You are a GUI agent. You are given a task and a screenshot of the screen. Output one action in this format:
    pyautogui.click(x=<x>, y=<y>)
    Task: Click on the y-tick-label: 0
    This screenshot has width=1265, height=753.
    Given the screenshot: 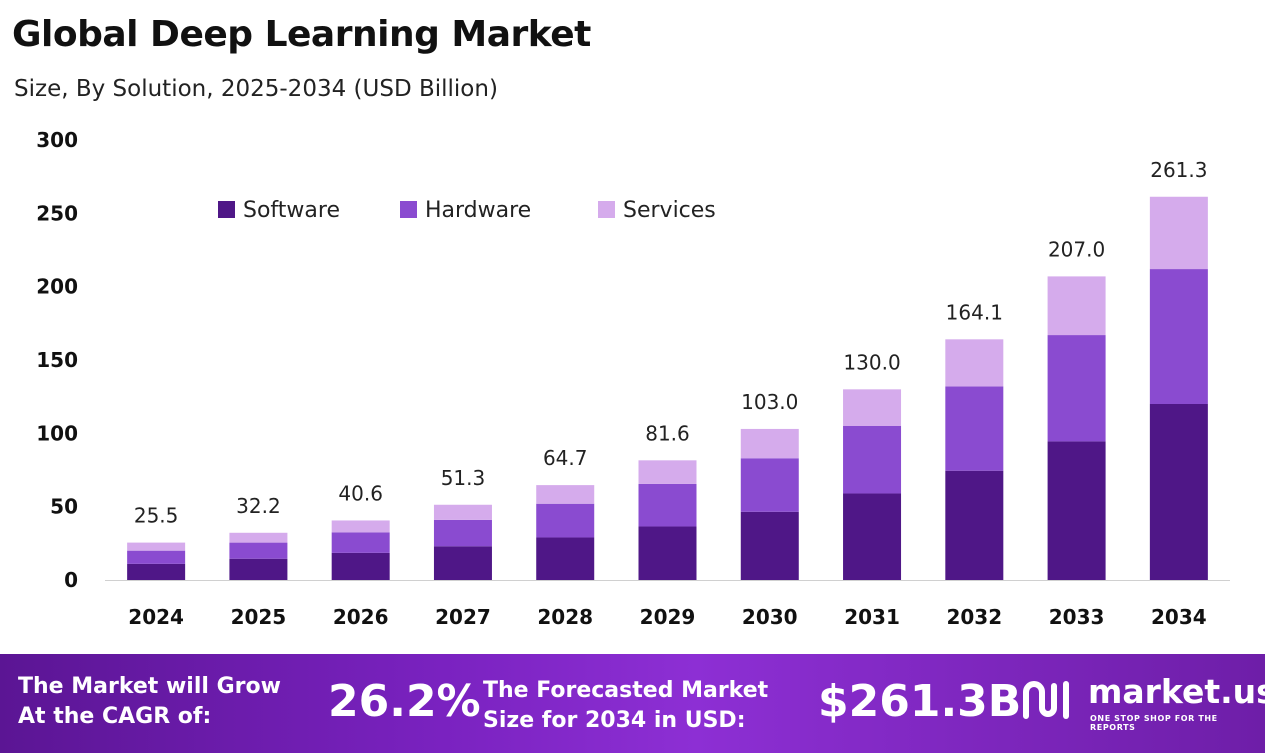 What is the action you would take?
    pyautogui.click(x=71, y=580)
    